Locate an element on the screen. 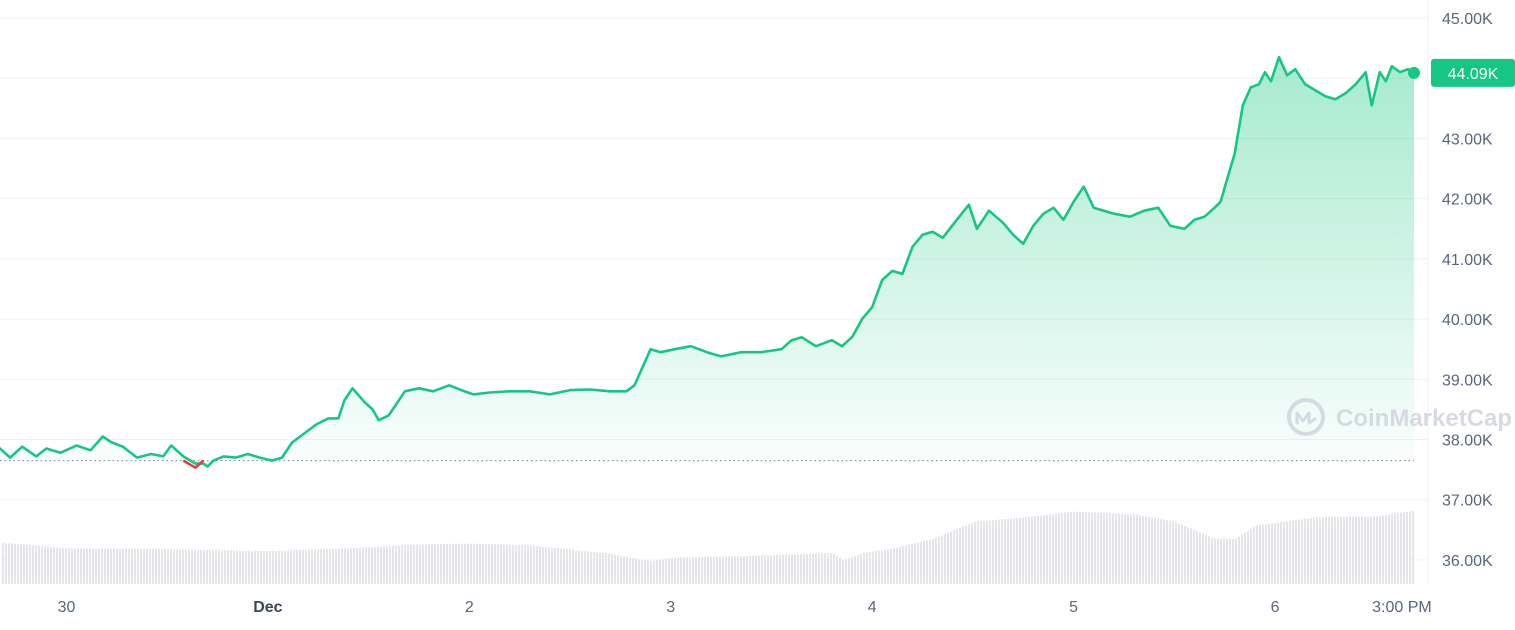  y-tick-label: 42.00K is located at coordinates (1467, 200).